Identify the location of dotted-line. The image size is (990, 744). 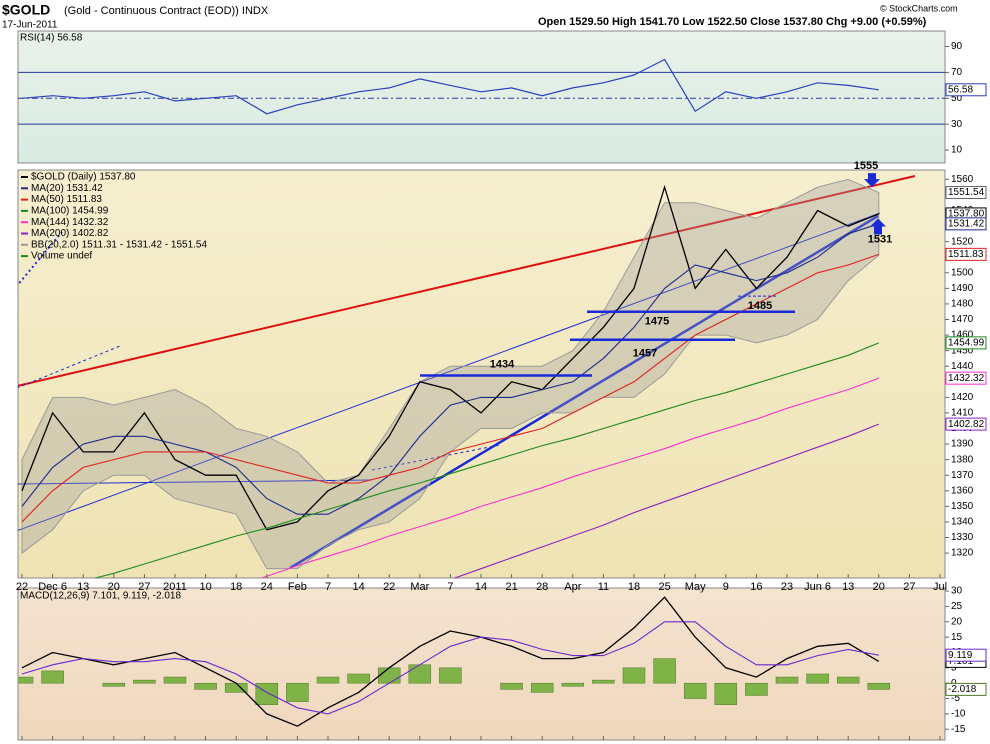
(40, 259).